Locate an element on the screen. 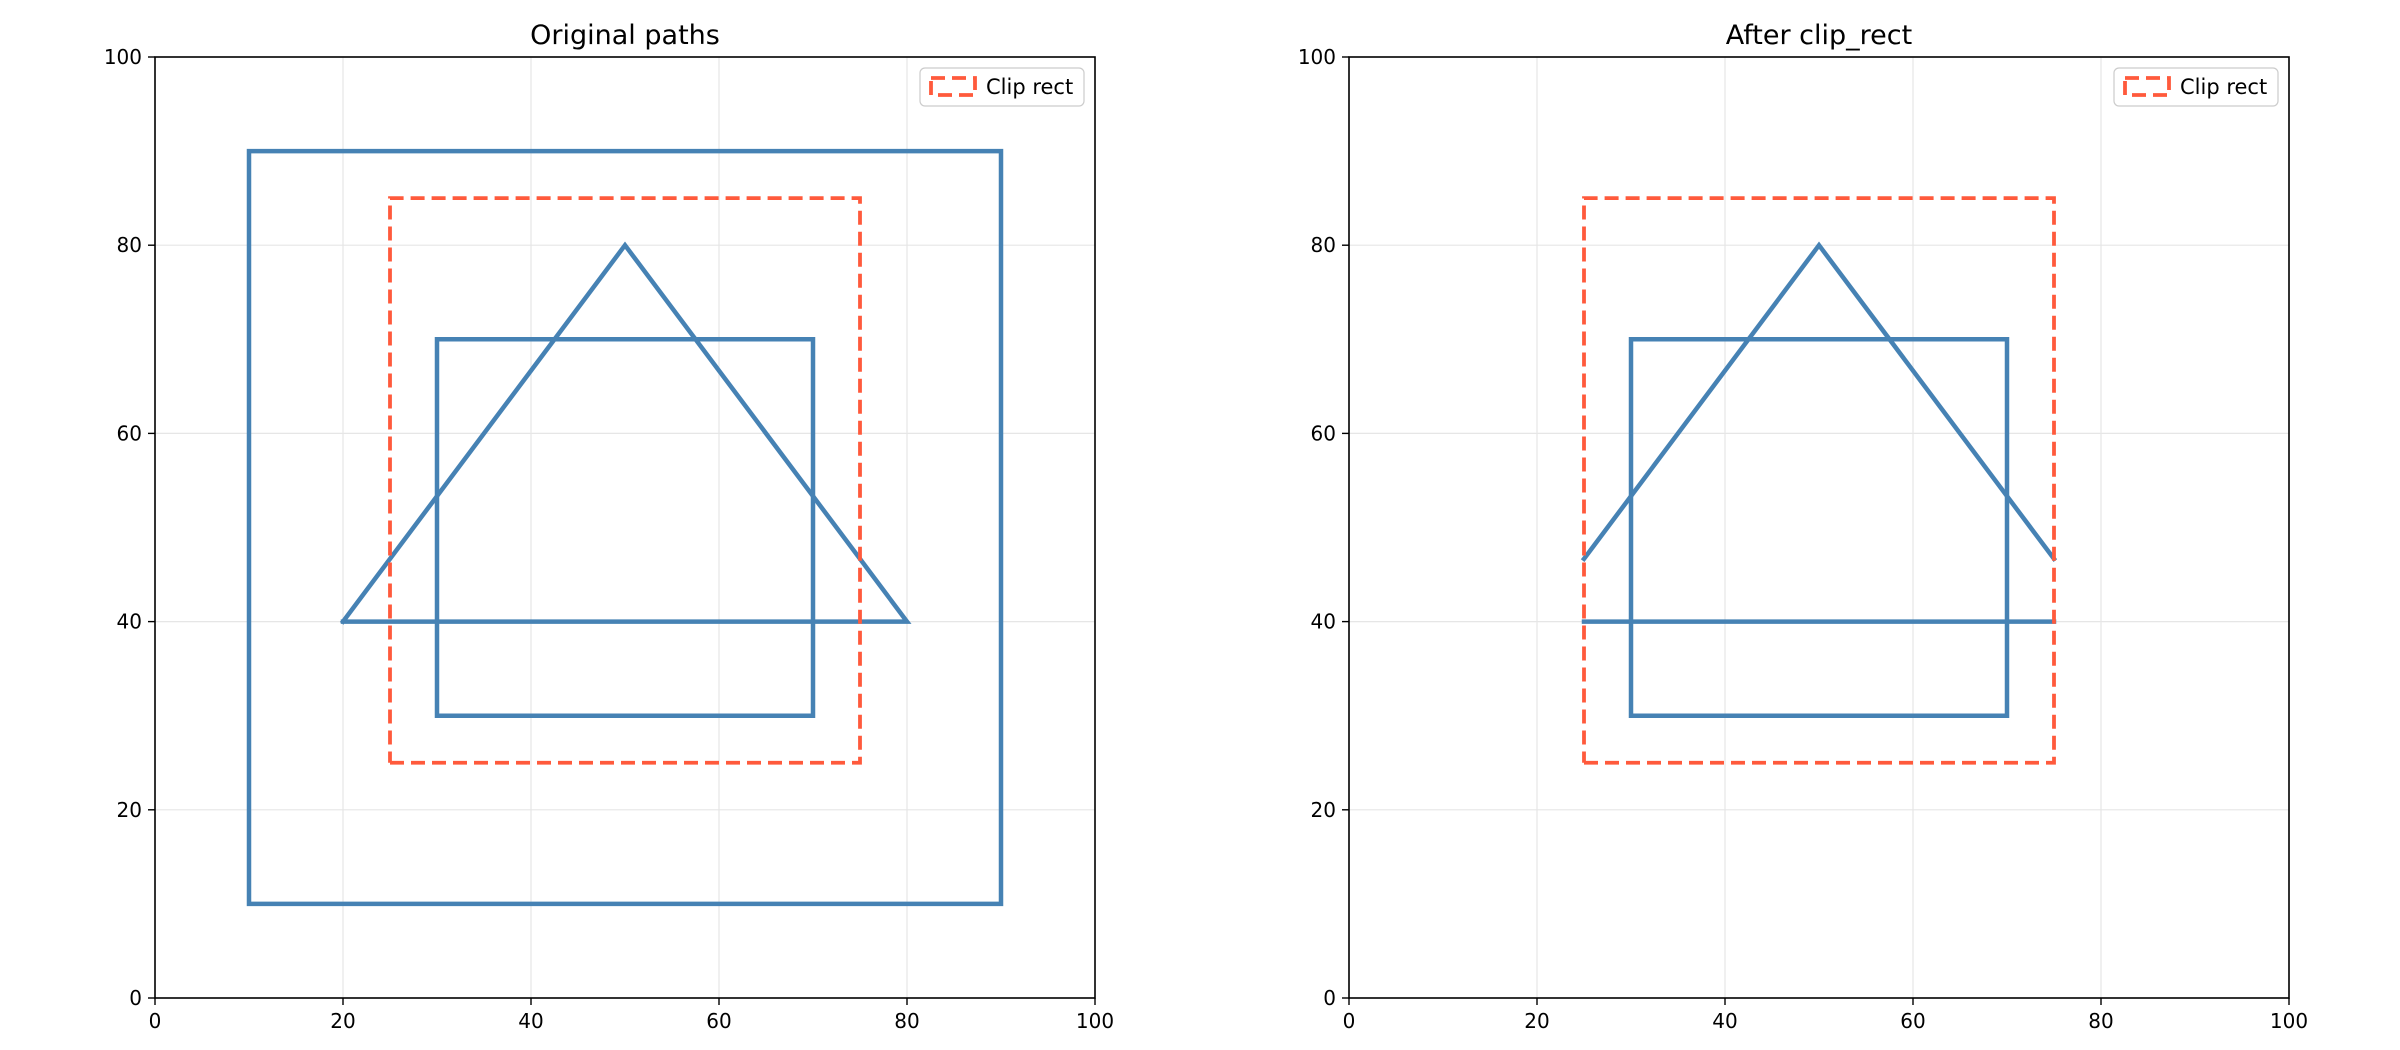 Image resolution: width=2400 pixels, height=1050 pixels. chart-title: After clip_rect is located at coordinates (1819, 35).